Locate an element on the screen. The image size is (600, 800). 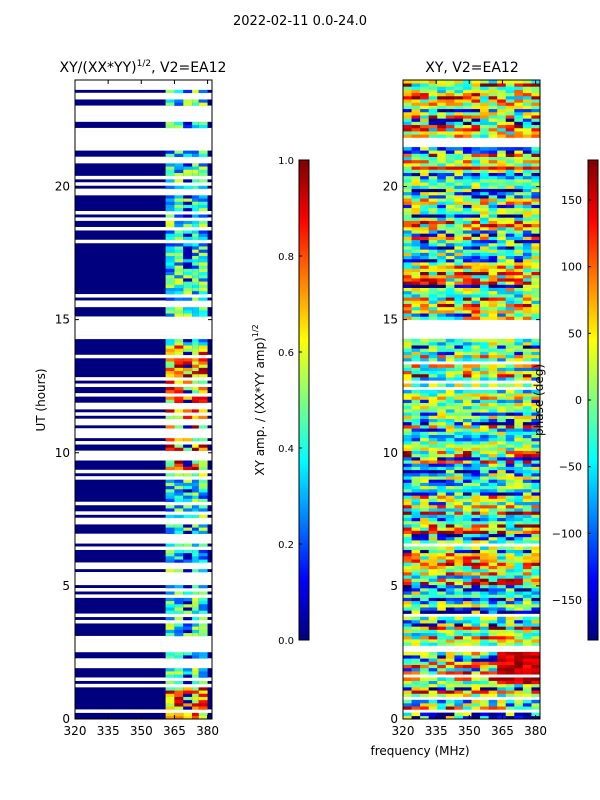
y-tick-label: 0 is located at coordinates (66, 719).